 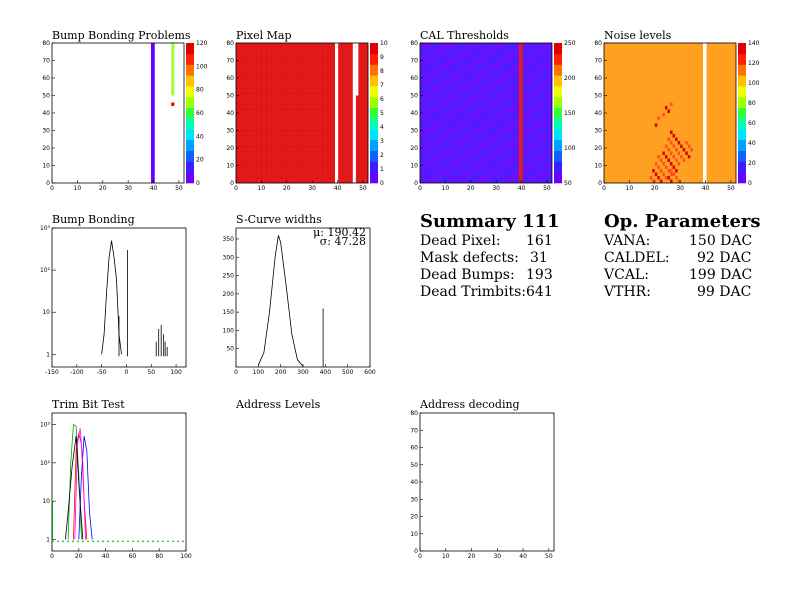 What do you see at coordinates (754, 43) in the screenshot?
I see `noise-map-colorbar-label: 140` at bounding box center [754, 43].